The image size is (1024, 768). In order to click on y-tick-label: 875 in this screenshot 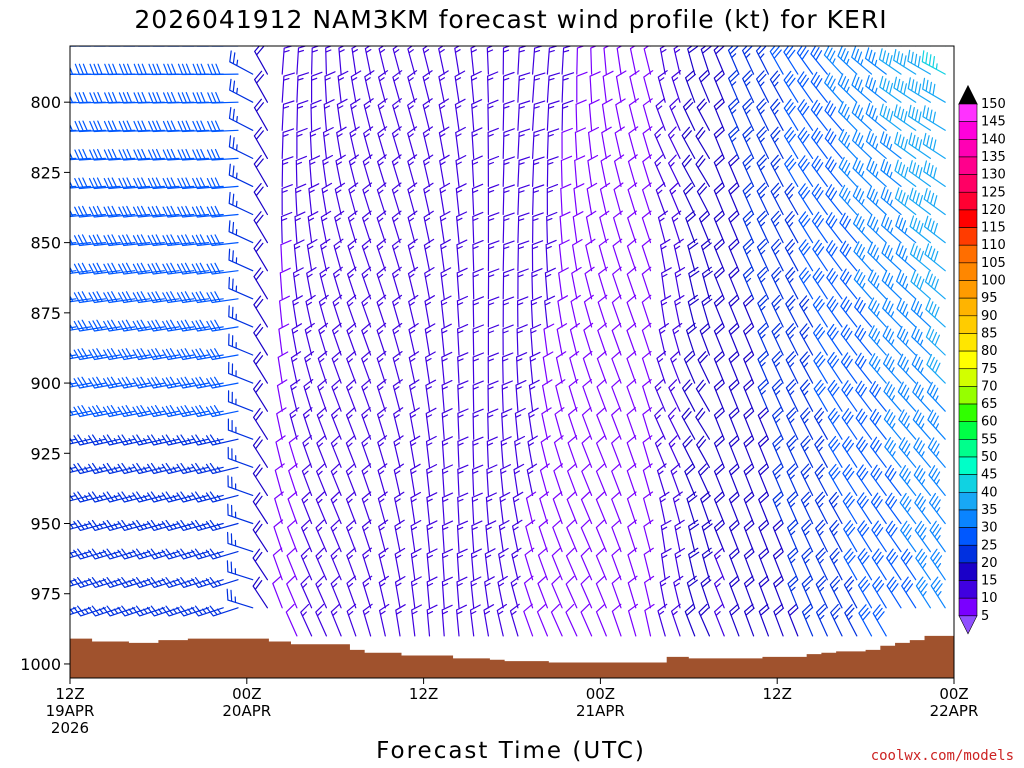, I will do `click(45, 313)`.